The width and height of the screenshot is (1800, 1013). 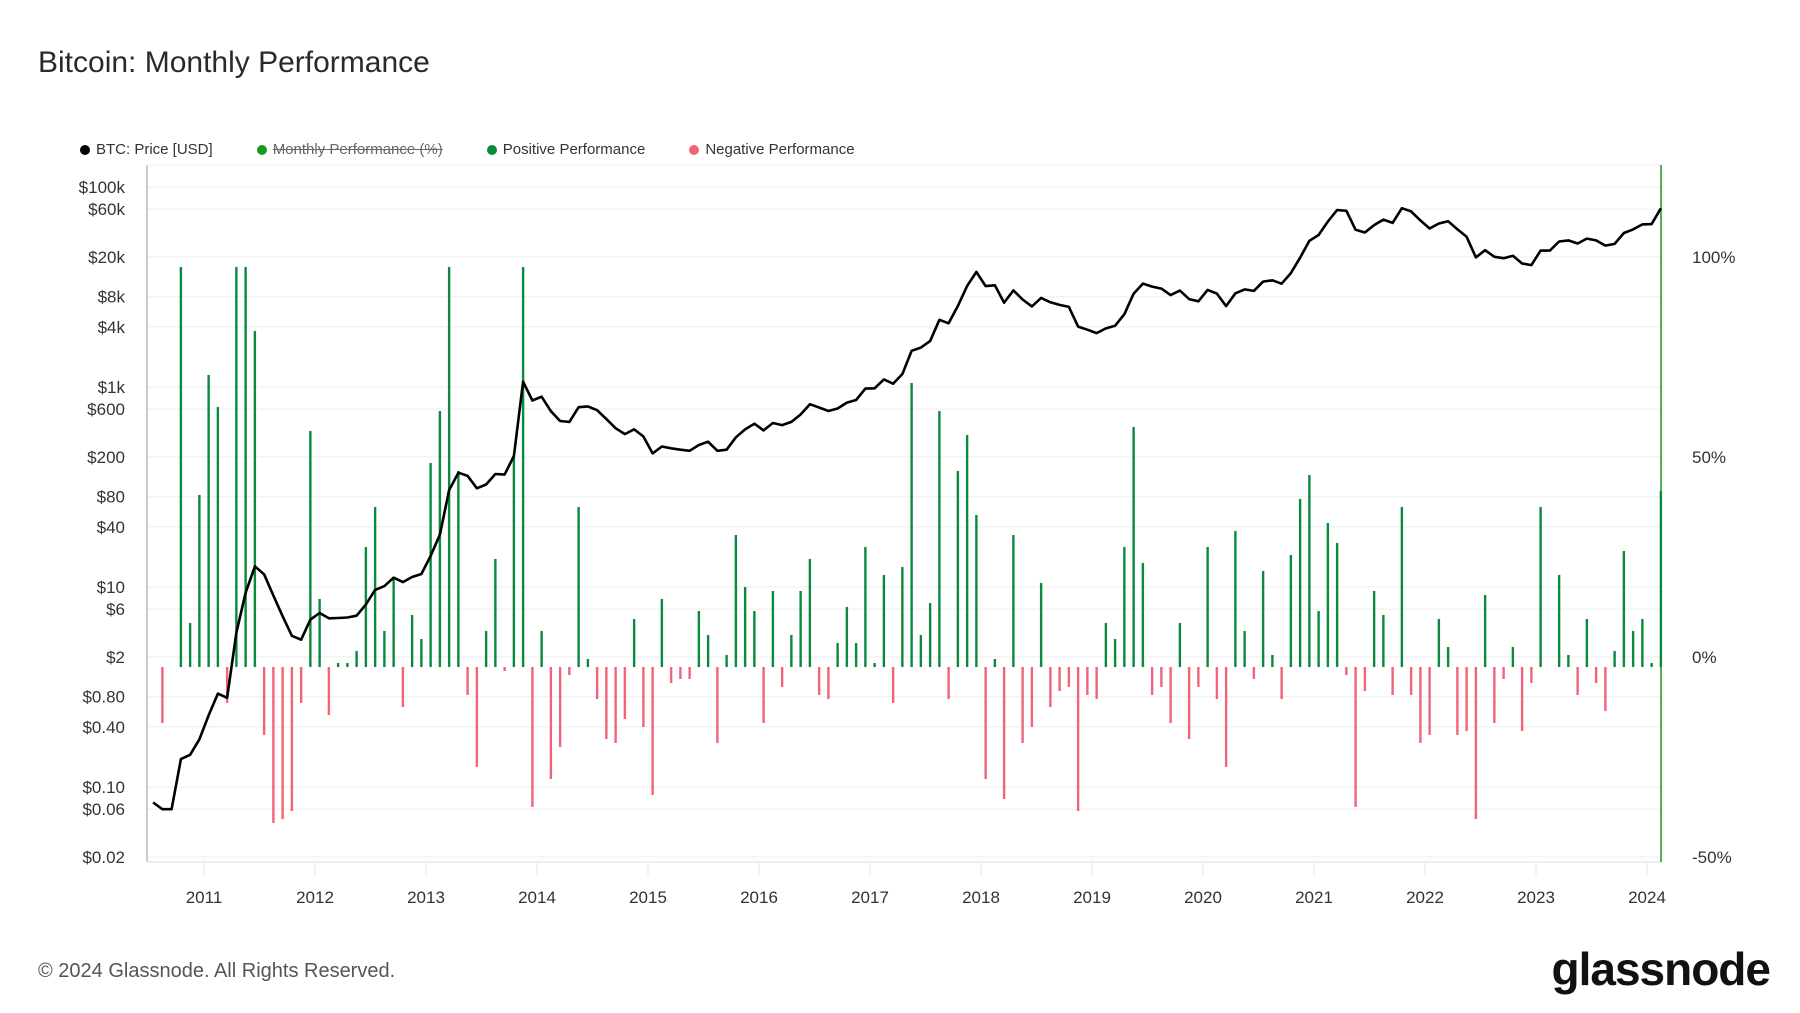 I want to click on legend-item-positive: Positive Performance, so click(x=565, y=149).